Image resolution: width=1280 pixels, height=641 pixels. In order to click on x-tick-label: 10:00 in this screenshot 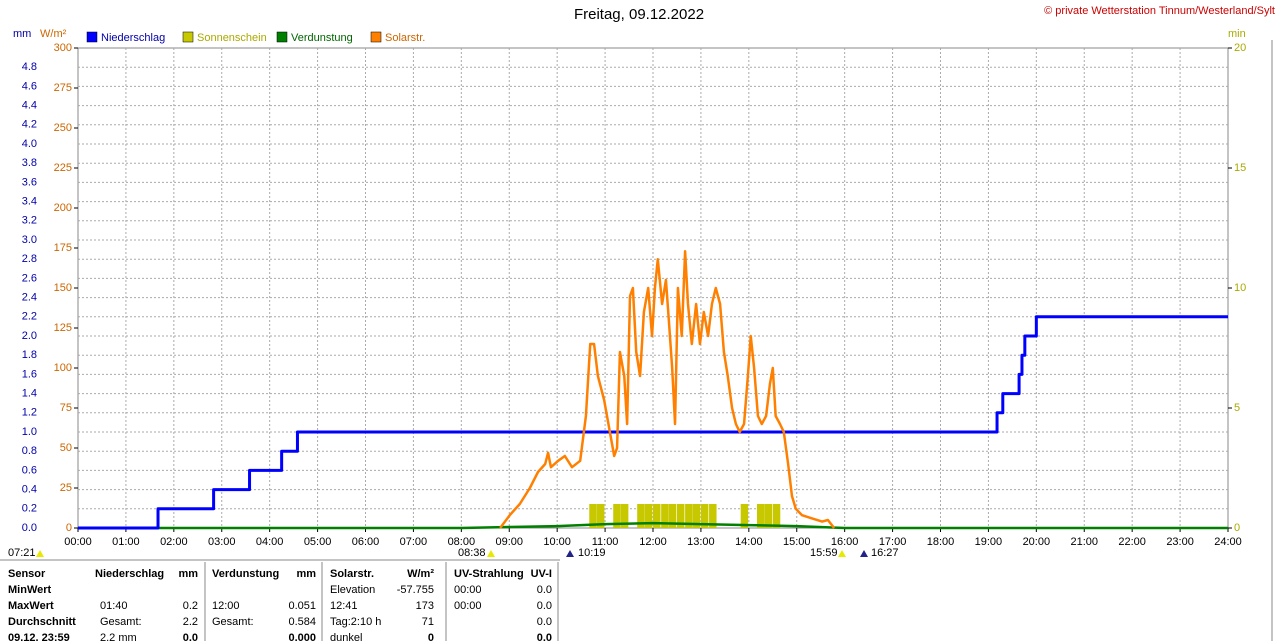, I will do `click(557, 542)`.